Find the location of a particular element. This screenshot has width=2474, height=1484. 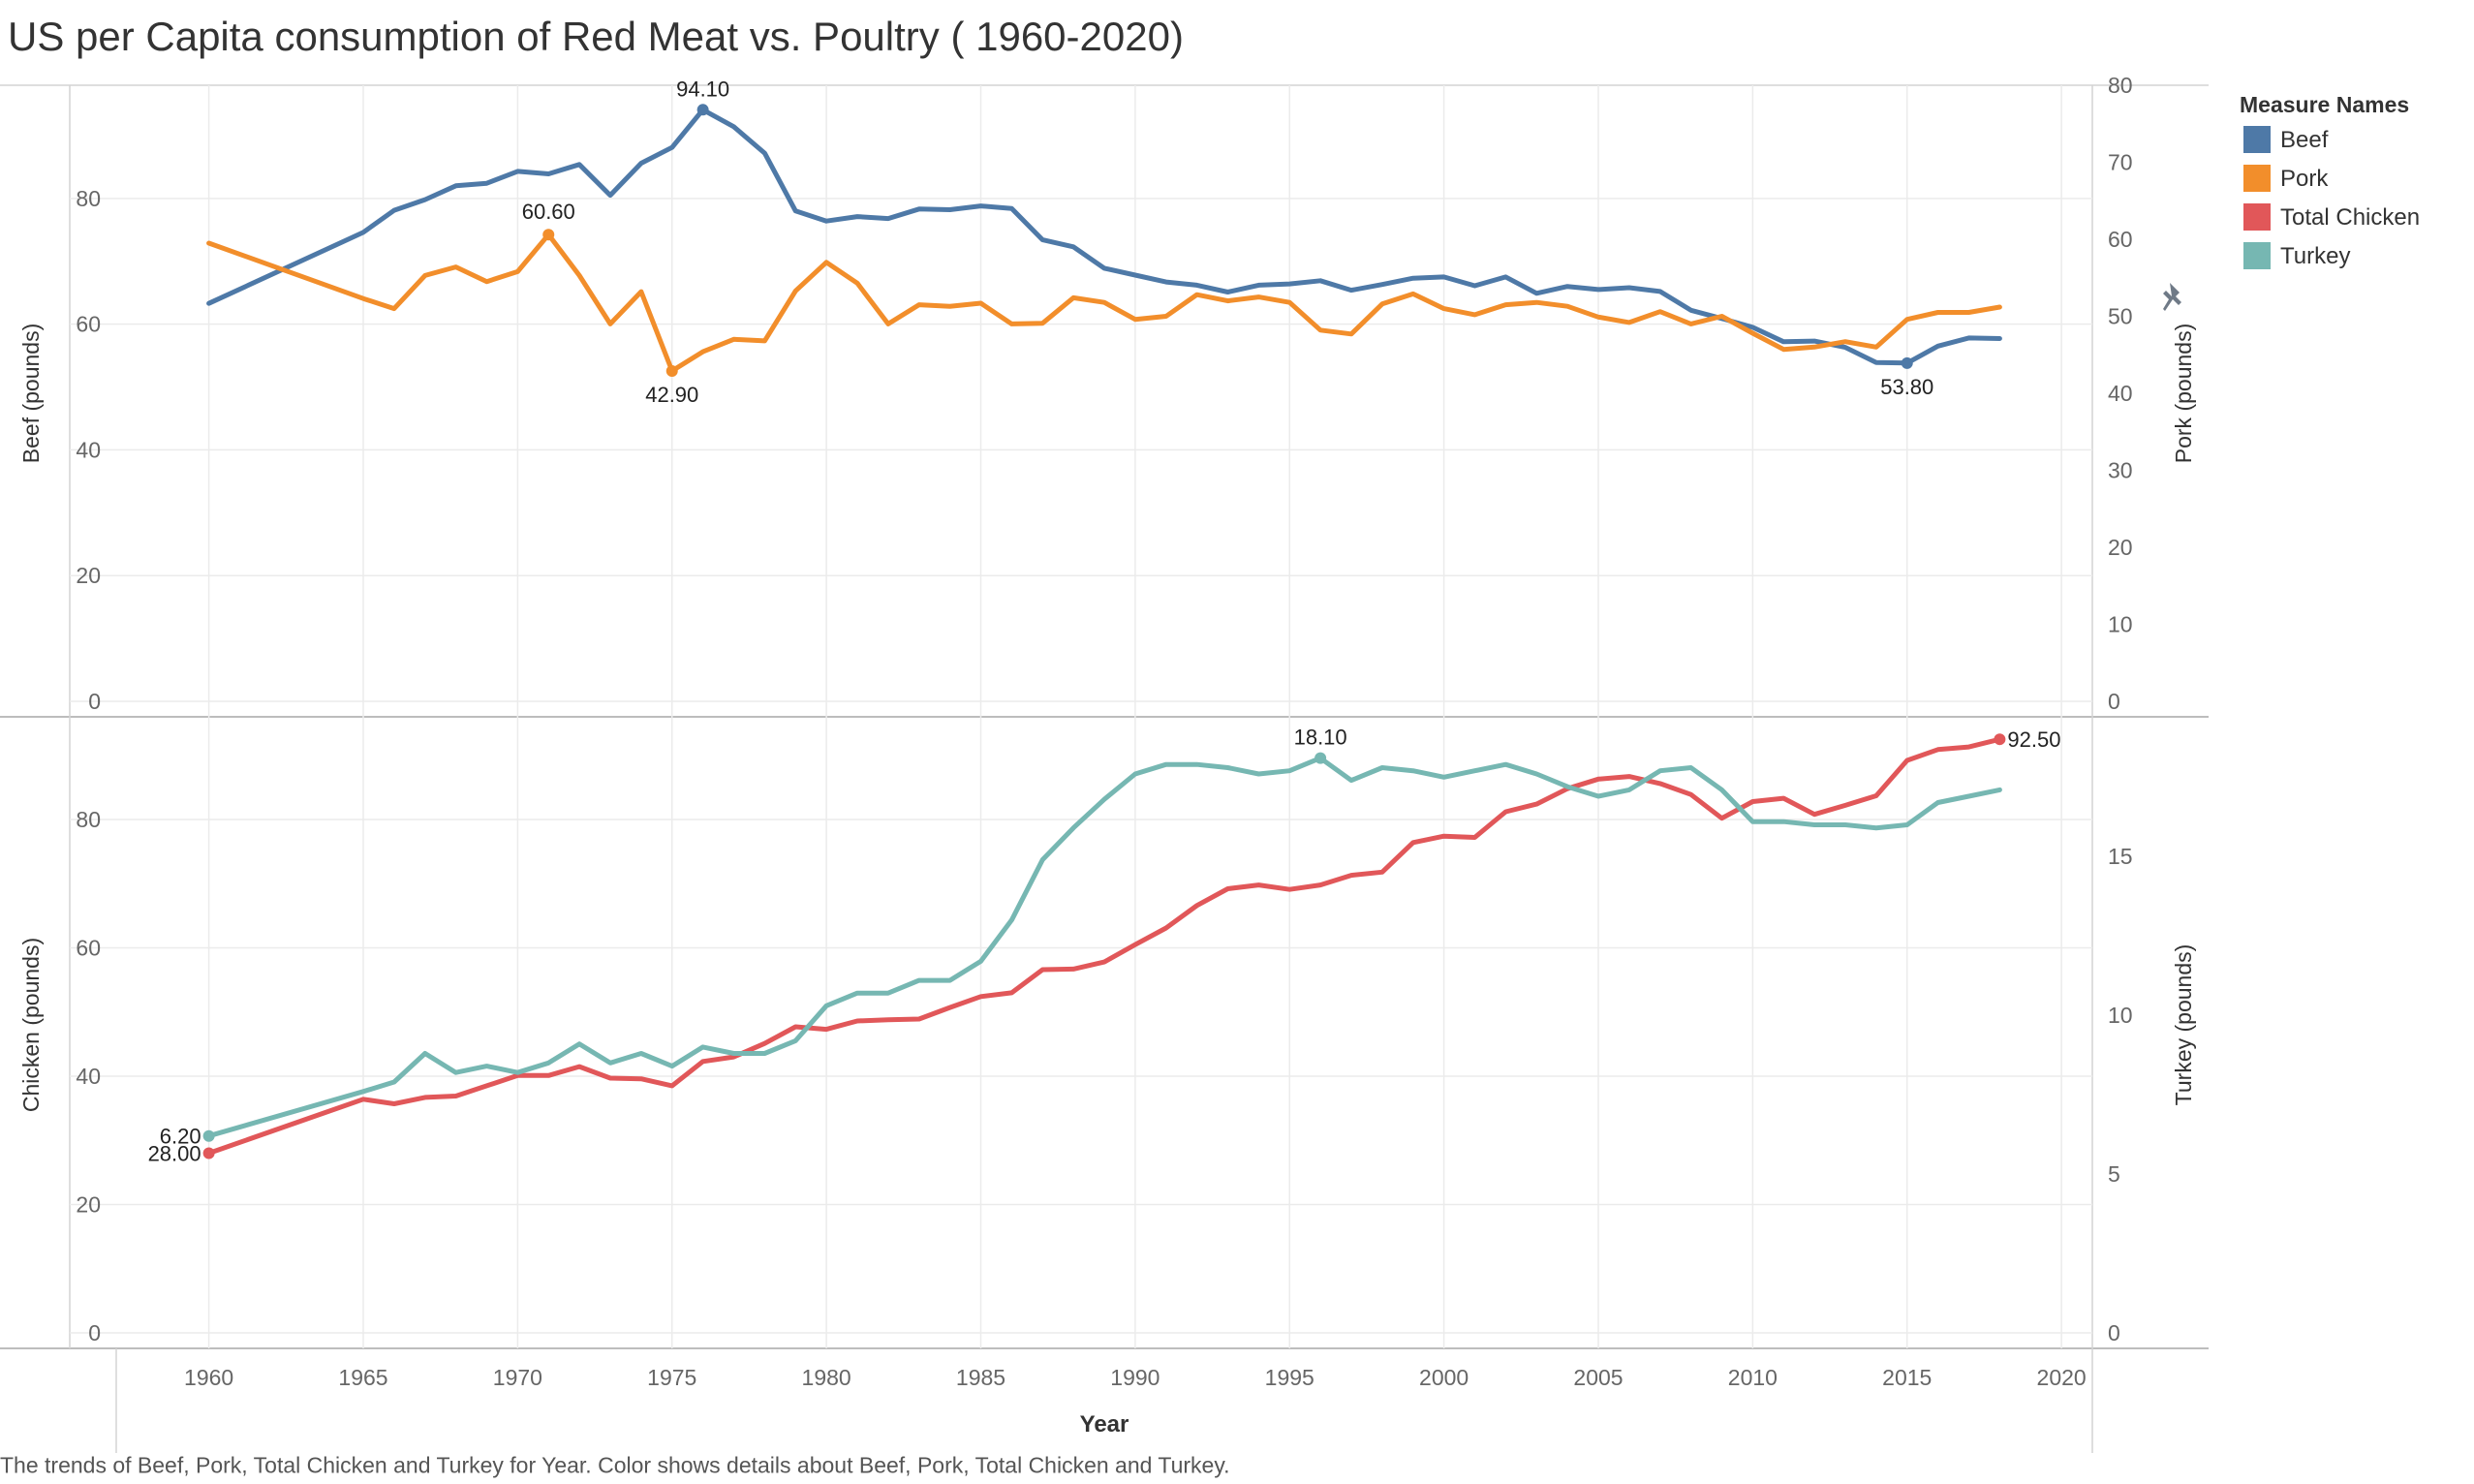

x-tick-label: 2010 is located at coordinates (1753, 1377).